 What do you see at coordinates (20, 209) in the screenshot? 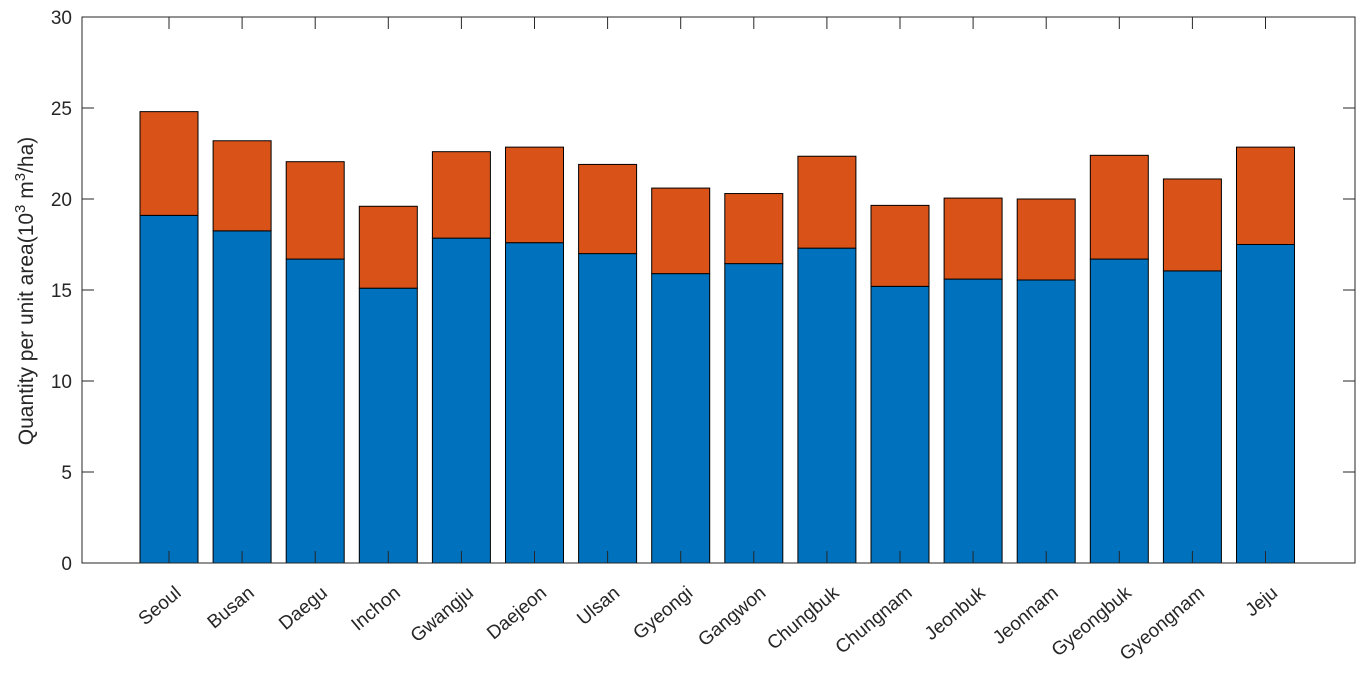
I see `y-axis-title-exponent-1: 3` at bounding box center [20, 209].